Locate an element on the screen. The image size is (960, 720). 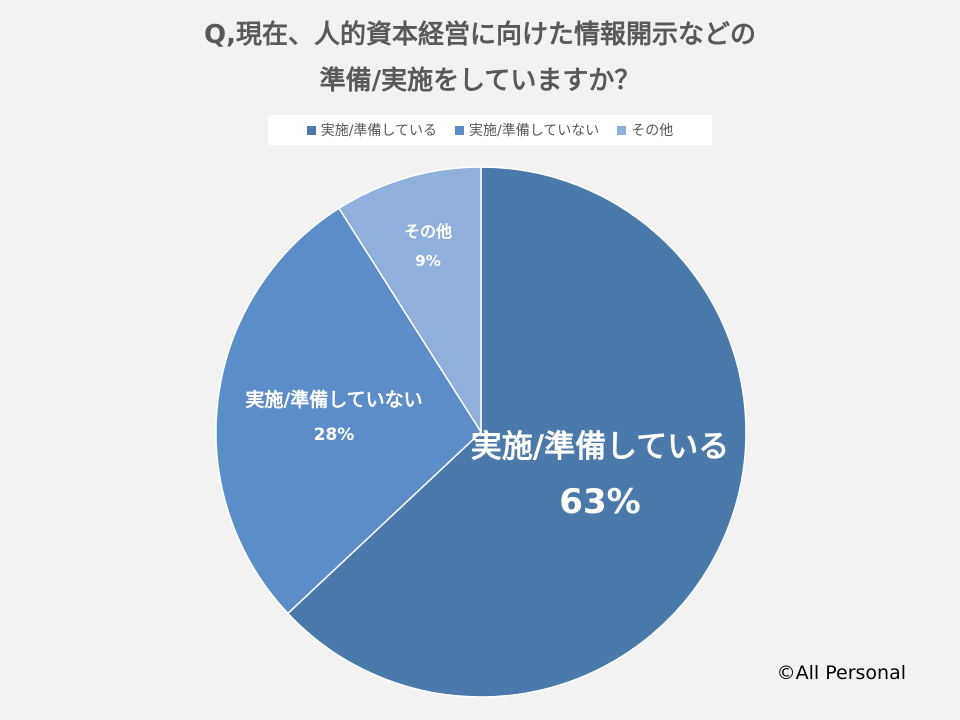
slice-label-not-implemented: 実施/準備していない is located at coordinates (333, 399).